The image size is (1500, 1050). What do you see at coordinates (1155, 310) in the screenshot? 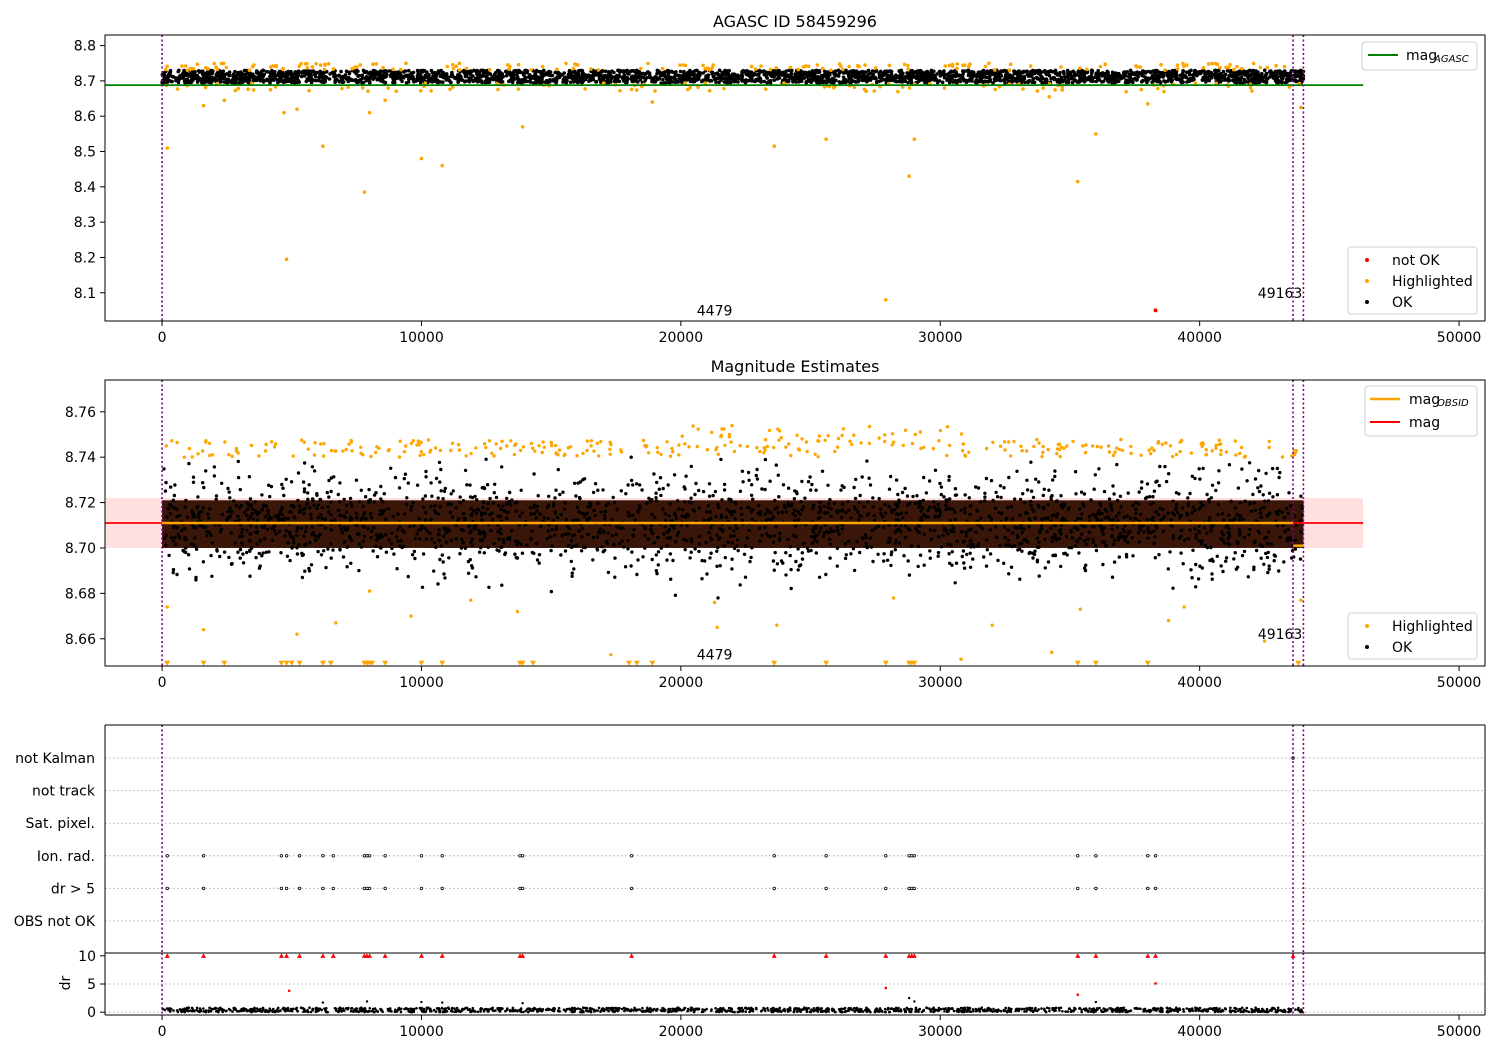
I see `not-ok-point` at bounding box center [1155, 310].